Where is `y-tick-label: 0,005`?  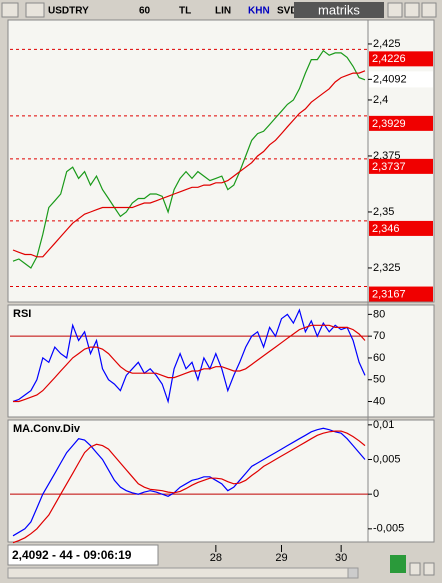
y-tick-label: 0,005 is located at coordinates (387, 459).